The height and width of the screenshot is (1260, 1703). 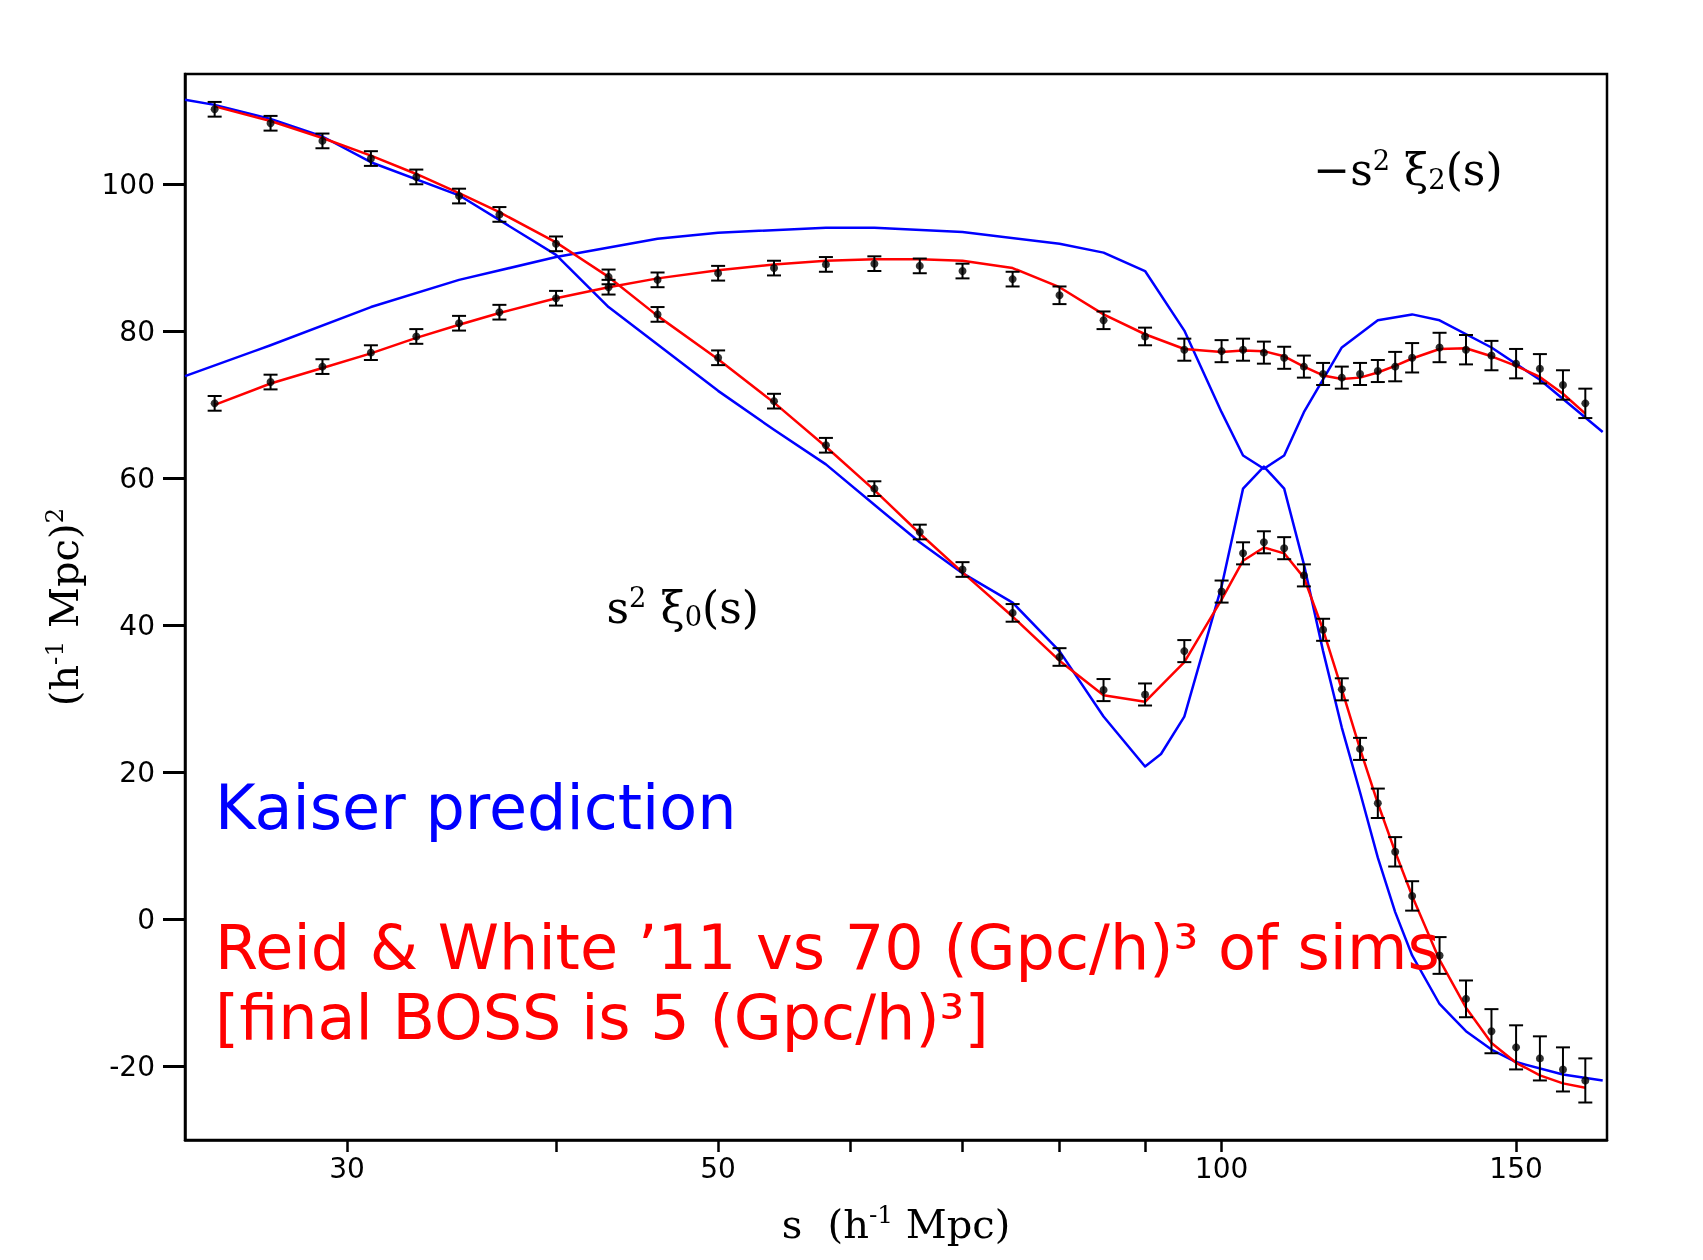 I want to click on x-tick-label: 50, so click(x=718, y=1168).